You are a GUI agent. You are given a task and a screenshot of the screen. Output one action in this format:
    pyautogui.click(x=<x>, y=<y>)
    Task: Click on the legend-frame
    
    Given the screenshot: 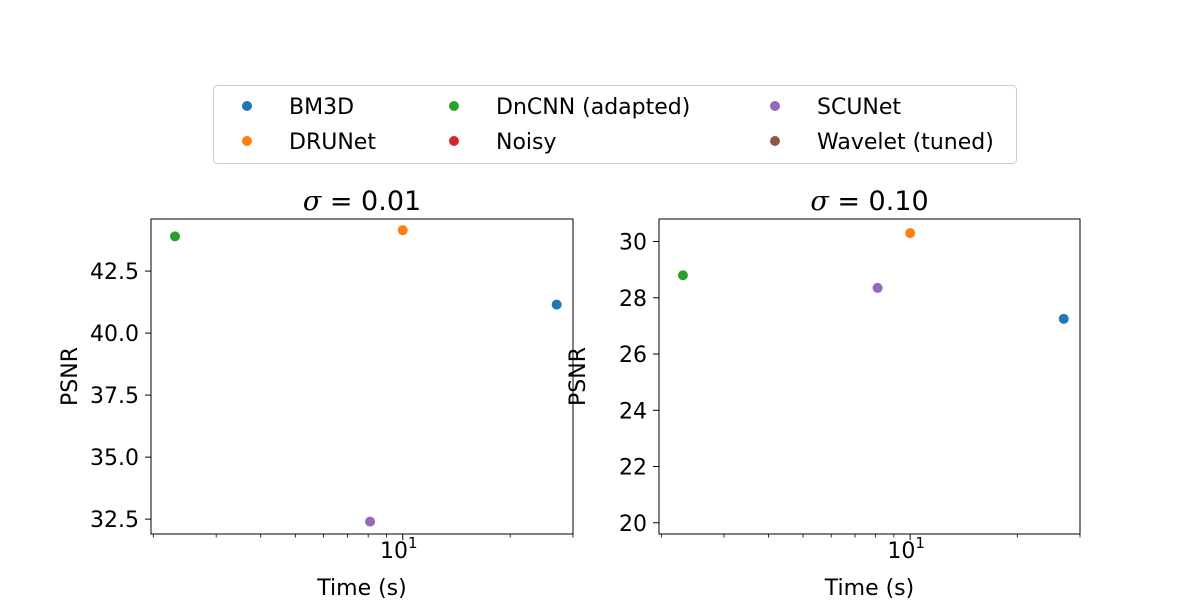 What is the action you would take?
    pyautogui.click(x=615, y=124)
    